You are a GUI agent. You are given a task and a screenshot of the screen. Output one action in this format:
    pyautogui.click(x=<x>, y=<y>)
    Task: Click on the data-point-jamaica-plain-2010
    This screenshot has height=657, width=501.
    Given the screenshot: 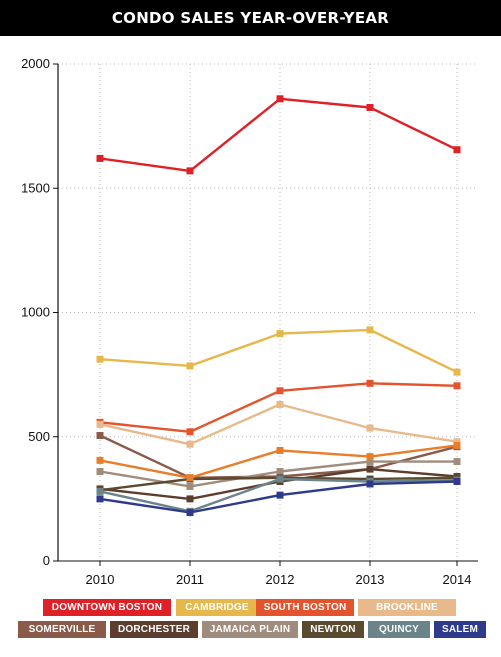 What is the action you would take?
    pyautogui.click(x=100, y=472)
    